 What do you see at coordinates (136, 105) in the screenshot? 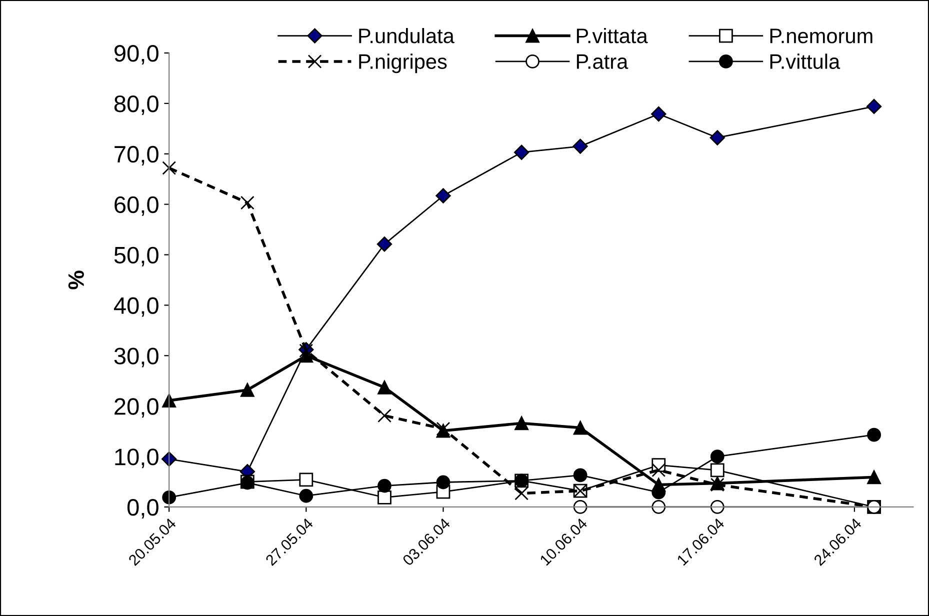
I see `y-tick-label: 80,0` at bounding box center [136, 105].